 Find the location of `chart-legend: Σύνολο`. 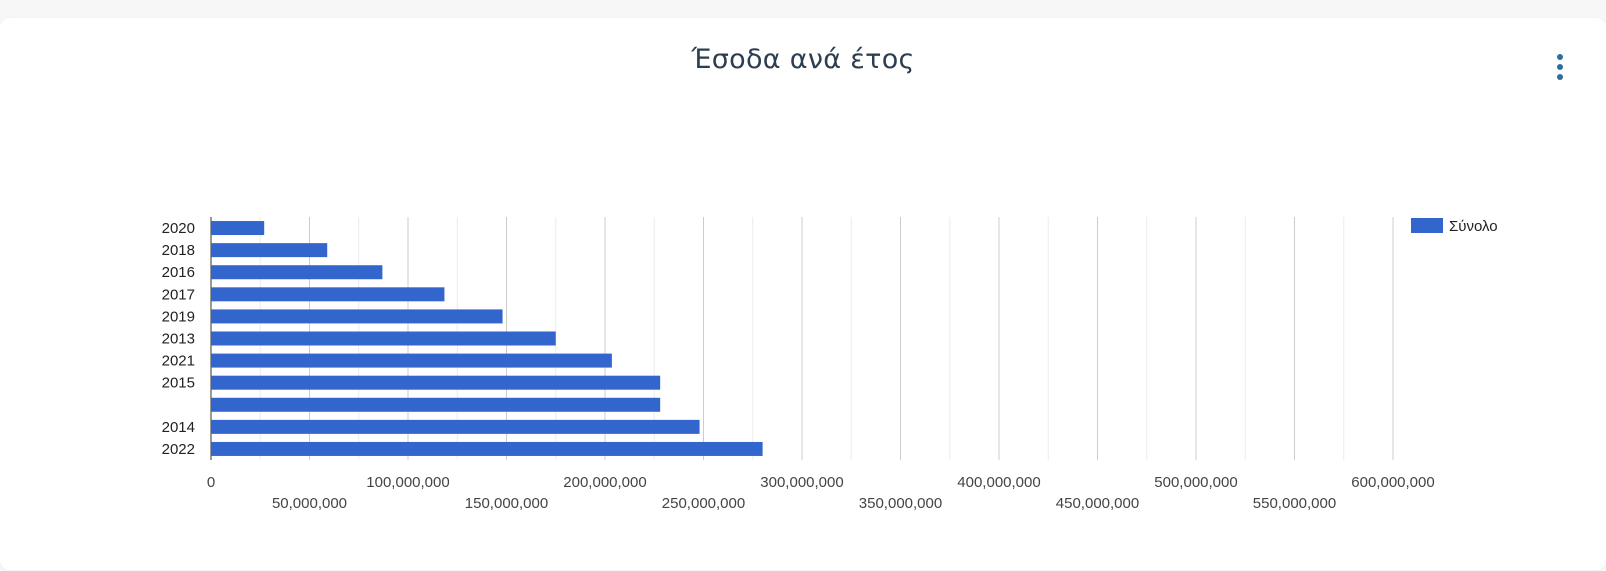

chart-legend: Σύνολο is located at coordinates (1454, 226).